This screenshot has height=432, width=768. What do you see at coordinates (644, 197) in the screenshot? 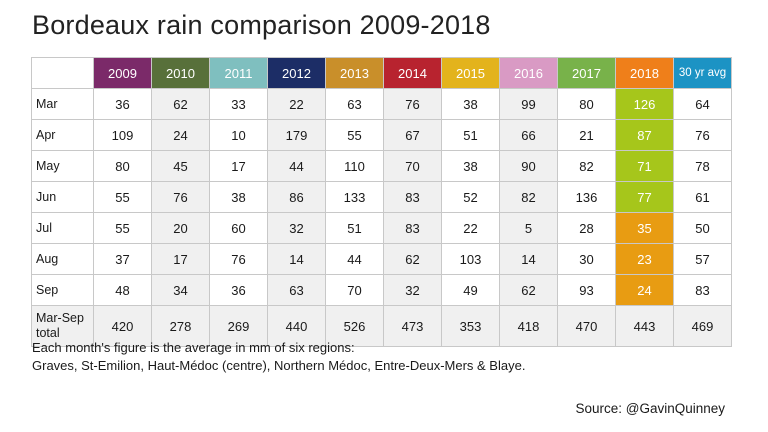
I see `value-cell: 77` at bounding box center [644, 197].